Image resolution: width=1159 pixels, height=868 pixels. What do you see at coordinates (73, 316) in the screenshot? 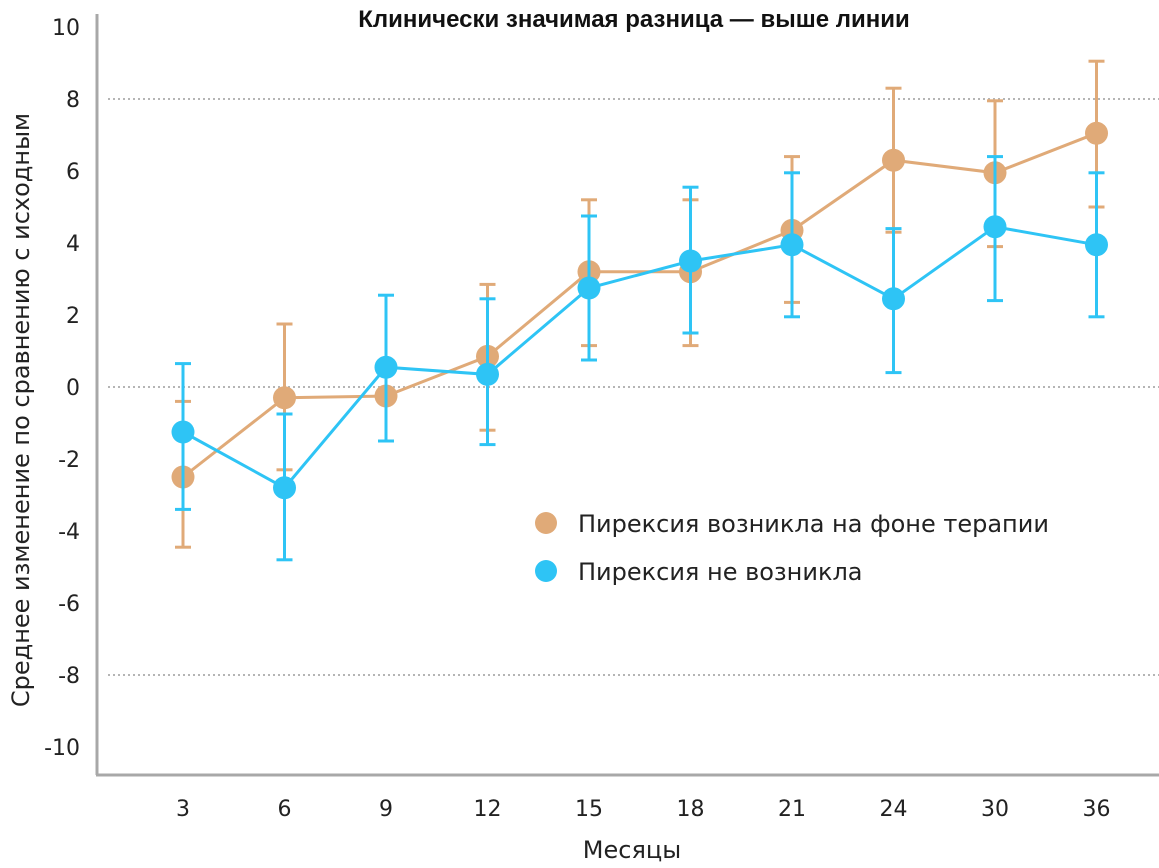
I see `y-tick-label: 2` at bounding box center [73, 316].